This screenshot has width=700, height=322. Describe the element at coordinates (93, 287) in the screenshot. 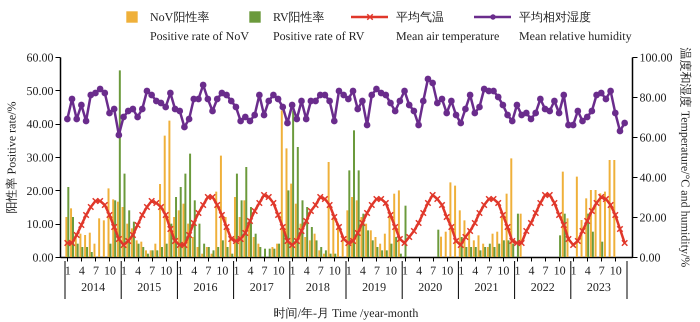

I see `text: 2014` at that location.